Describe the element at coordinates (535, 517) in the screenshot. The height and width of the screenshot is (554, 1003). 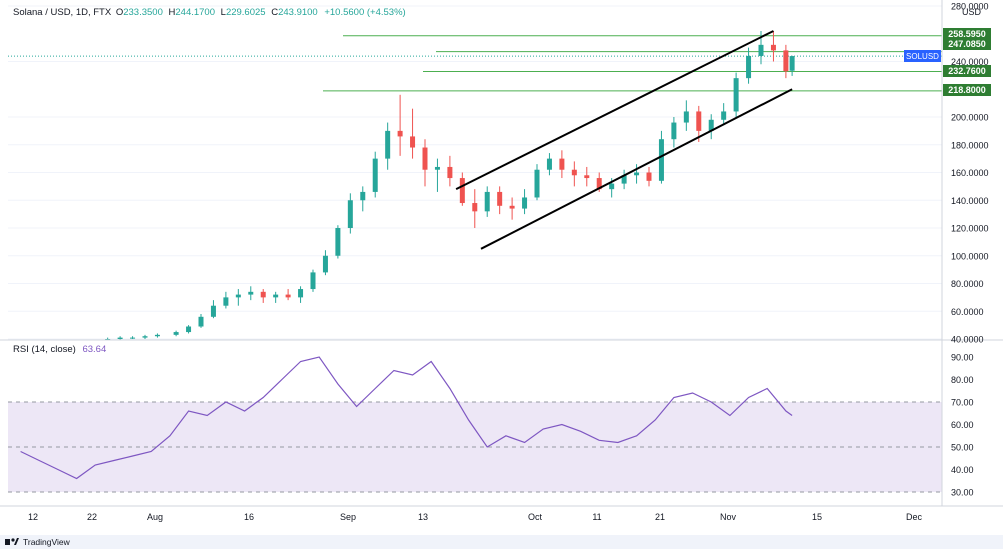
I see `time-tick-label: Oct` at that location.